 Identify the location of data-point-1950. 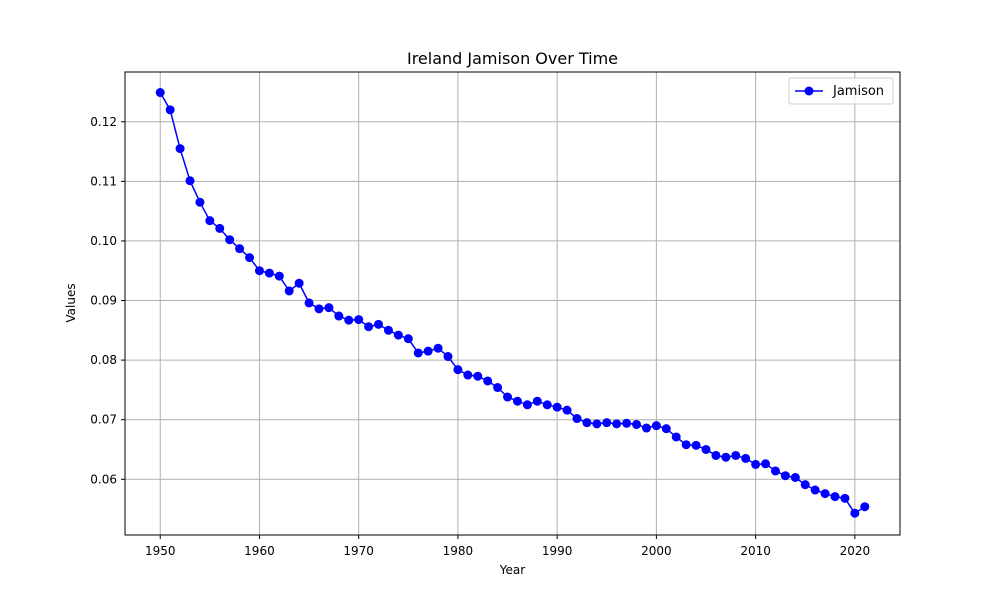
(160, 93).